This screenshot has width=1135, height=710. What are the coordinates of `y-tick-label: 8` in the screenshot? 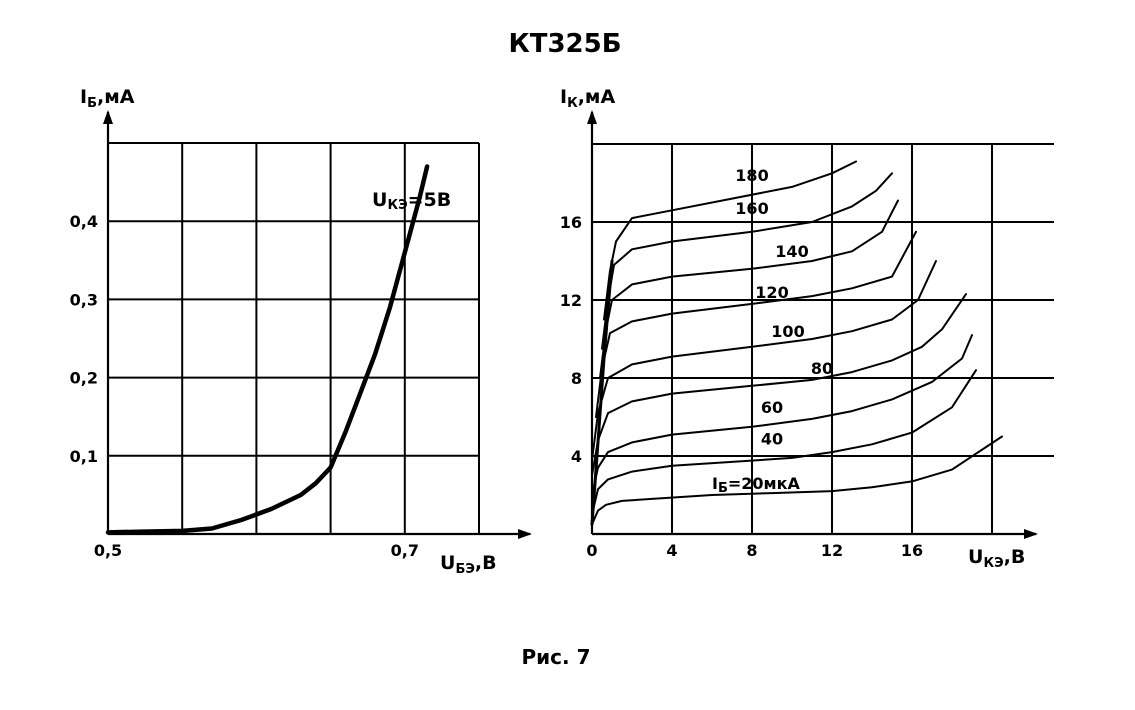 It's located at (576, 378).